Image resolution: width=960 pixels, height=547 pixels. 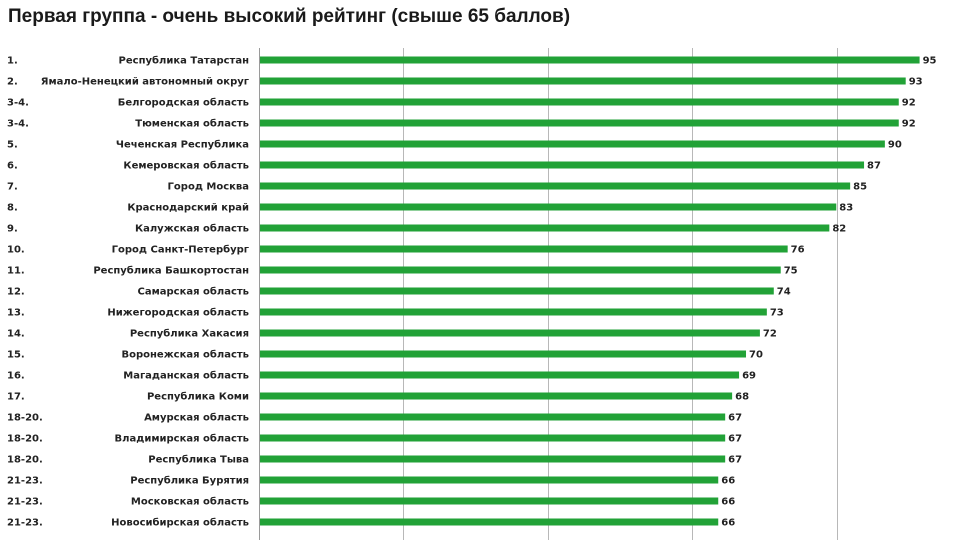 What do you see at coordinates (16, 250) in the screenshot?
I see `rank-label: 10.` at bounding box center [16, 250].